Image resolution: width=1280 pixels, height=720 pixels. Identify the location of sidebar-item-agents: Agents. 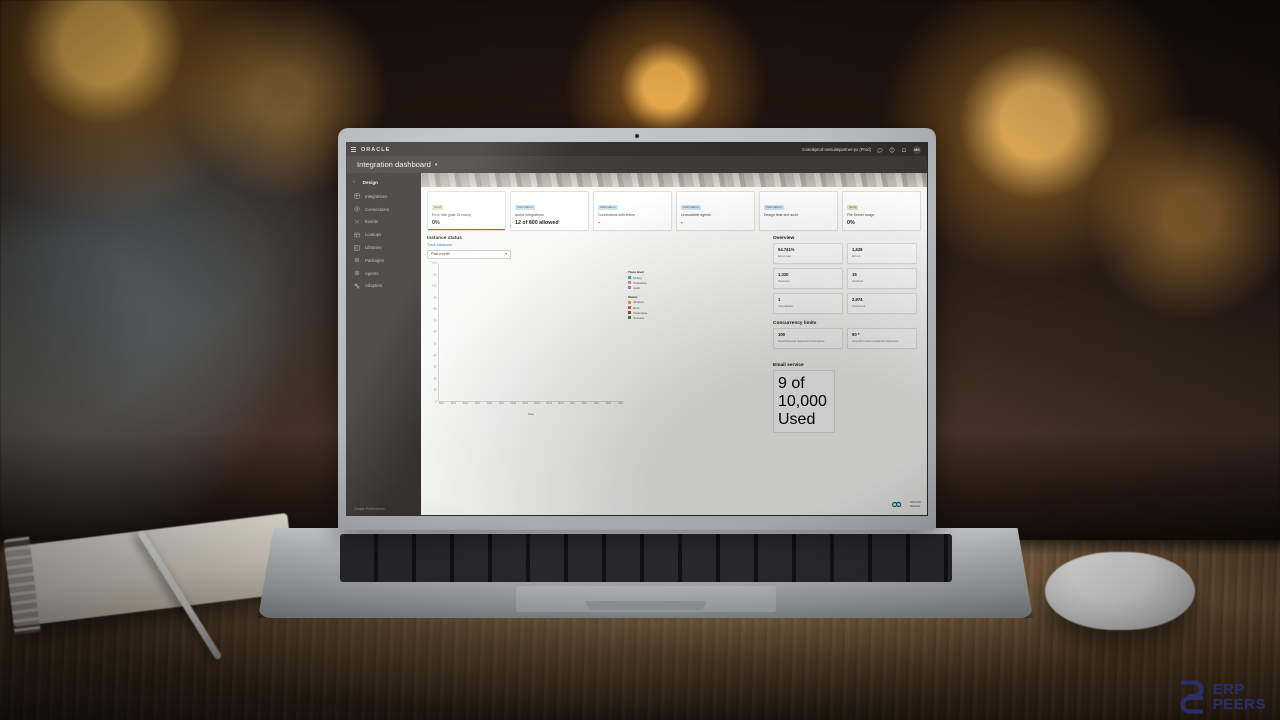
(384, 273).